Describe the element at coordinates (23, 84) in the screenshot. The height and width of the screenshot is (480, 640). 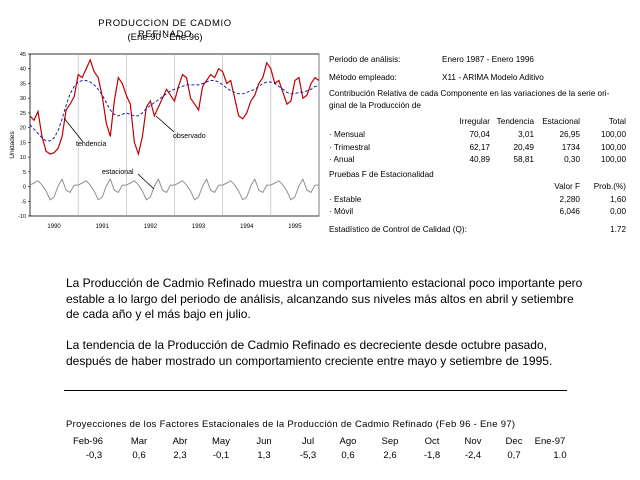
I see `y-tick-label: 35` at that location.